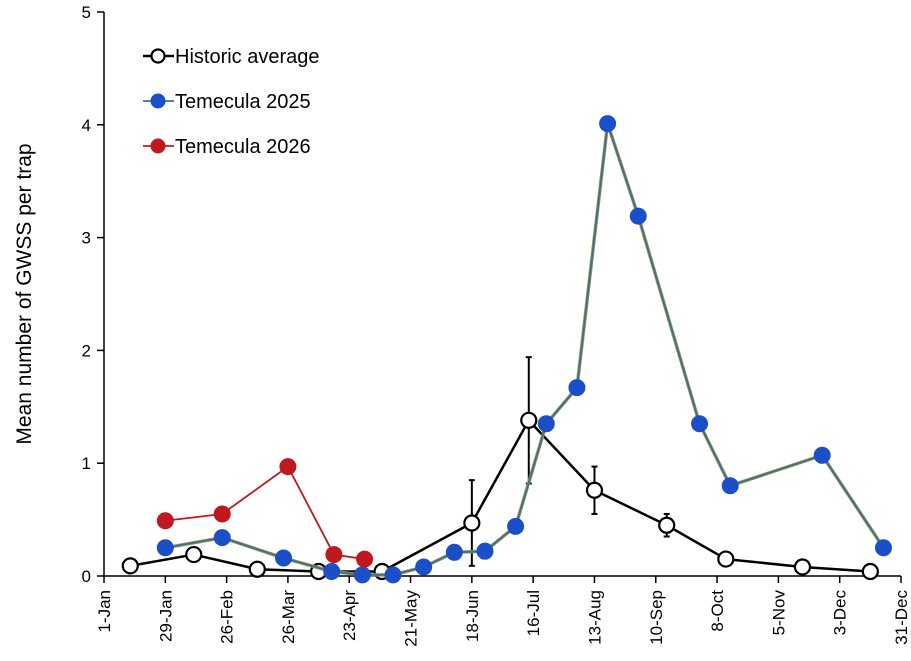 This screenshot has width=911, height=661. What do you see at coordinates (86, 350) in the screenshot?
I see `y-tick-label: 2` at bounding box center [86, 350].